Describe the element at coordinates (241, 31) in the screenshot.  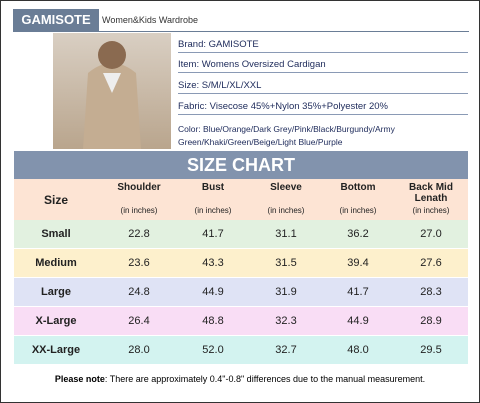
I see `divider` at that location.